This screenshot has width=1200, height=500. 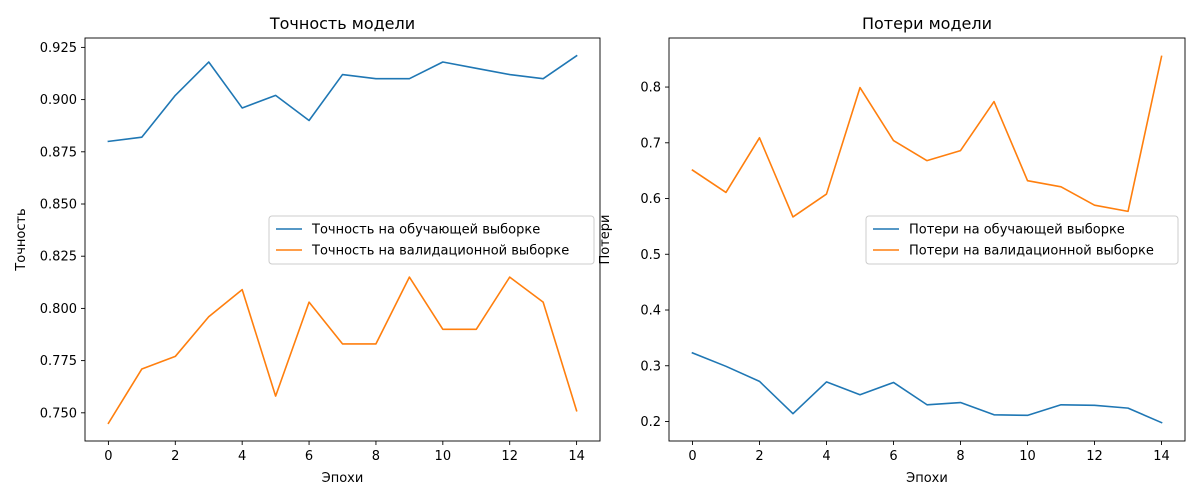 I want to click on y-tick-label: 0.2, so click(x=650, y=422).